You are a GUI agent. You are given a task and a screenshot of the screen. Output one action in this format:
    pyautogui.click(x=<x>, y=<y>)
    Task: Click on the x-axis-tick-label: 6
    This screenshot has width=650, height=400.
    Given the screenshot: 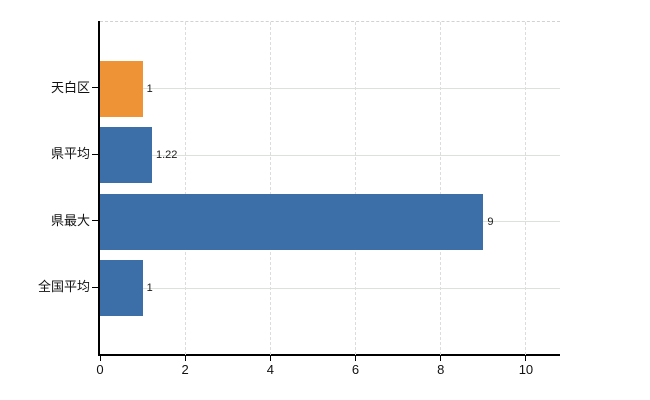 What is the action you would take?
    pyautogui.click(x=355, y=369)
    